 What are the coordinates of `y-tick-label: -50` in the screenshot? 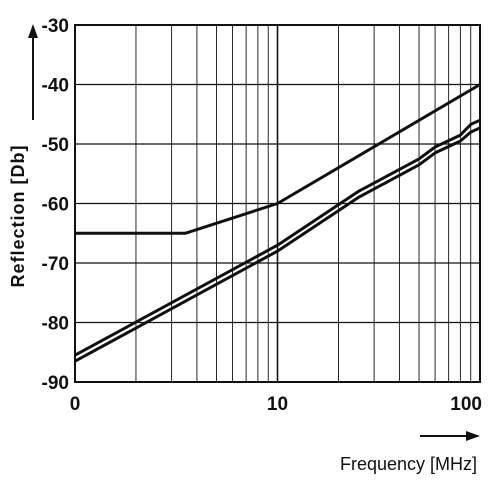 It's located at (55, 145).